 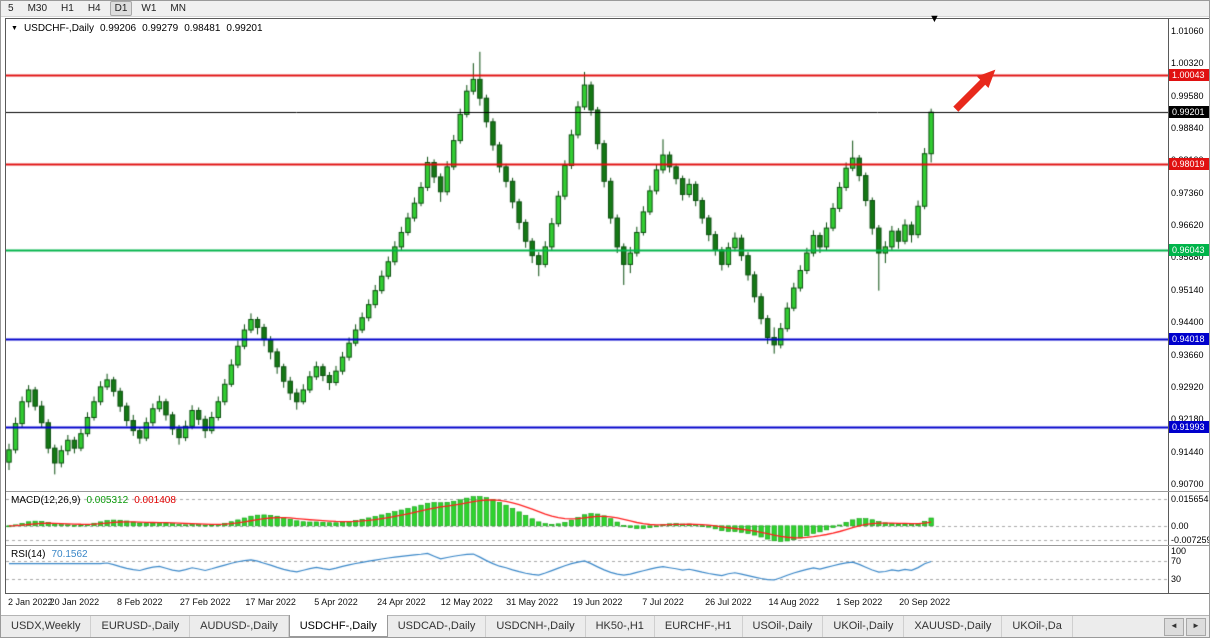 I want to click on date-tick: 31 May 2022, so click(x=532, y=602).